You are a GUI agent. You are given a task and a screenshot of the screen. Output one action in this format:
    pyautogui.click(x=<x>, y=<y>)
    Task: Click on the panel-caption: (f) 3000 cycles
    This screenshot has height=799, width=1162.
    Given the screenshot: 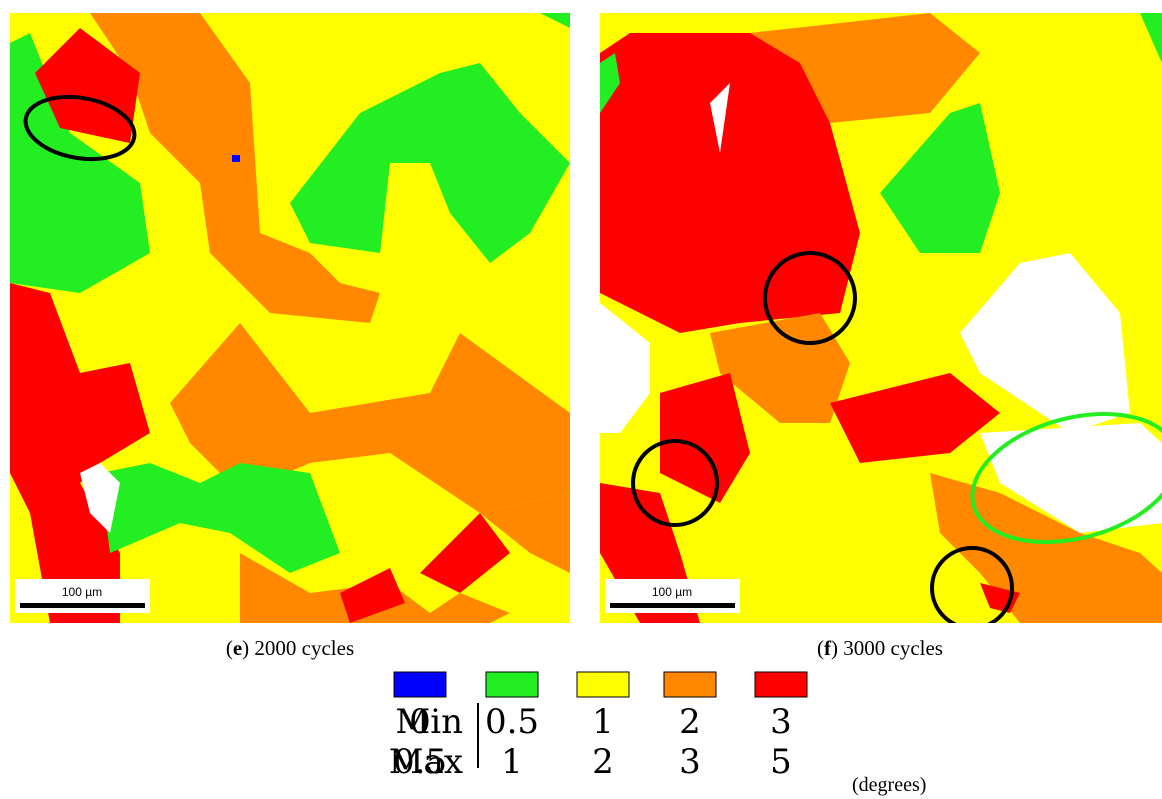 What is the action you would take?
    pyautogui.click(x=880, y=648)
    